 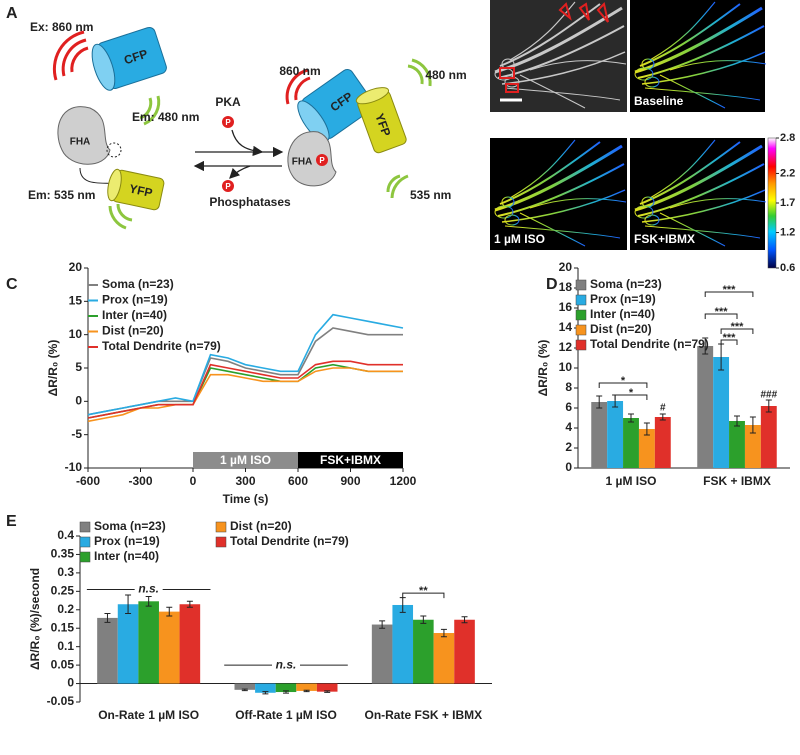 What do you see at coordinates (165, 117) in the screenshot?
I see `diagram-label: Em: 480 nm` at bounding box center [165, 117].